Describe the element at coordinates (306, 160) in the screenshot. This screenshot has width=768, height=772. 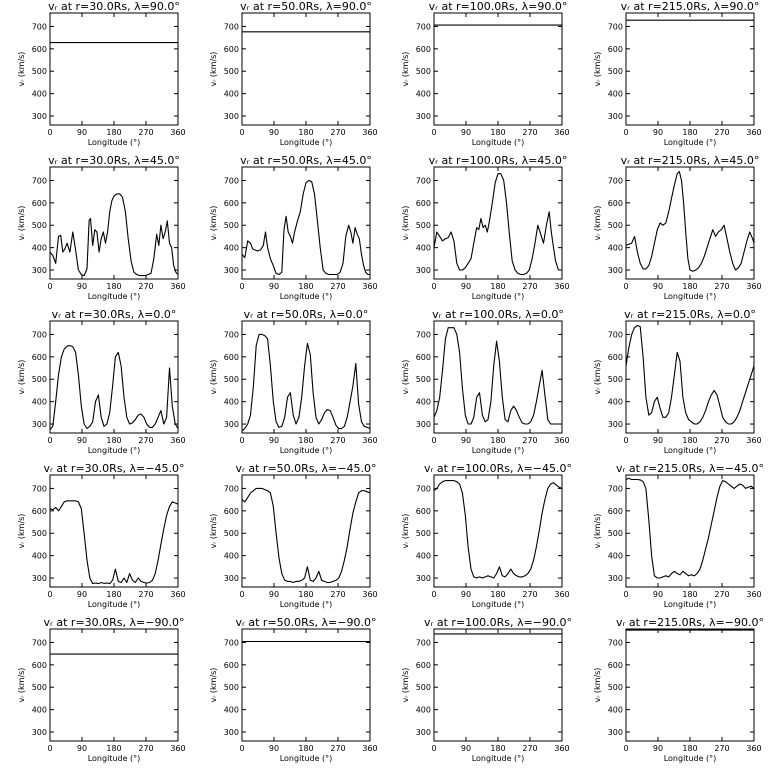
I see `panel-title: vᵣ at r=50.0Rs, λ=45.0°` at that location.